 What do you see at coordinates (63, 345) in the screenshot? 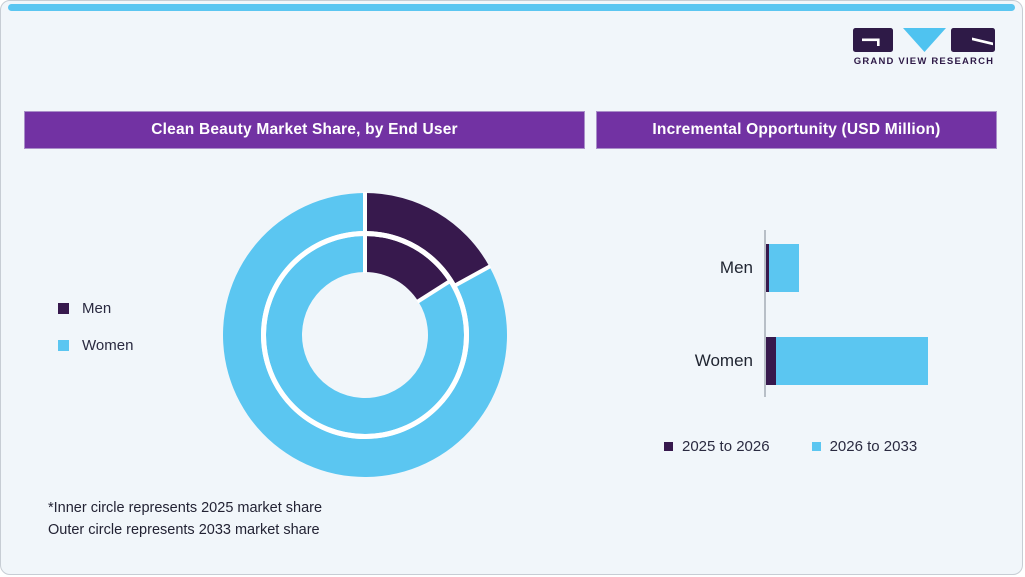
I see `women-swatch` at bounding box center [63, 345].